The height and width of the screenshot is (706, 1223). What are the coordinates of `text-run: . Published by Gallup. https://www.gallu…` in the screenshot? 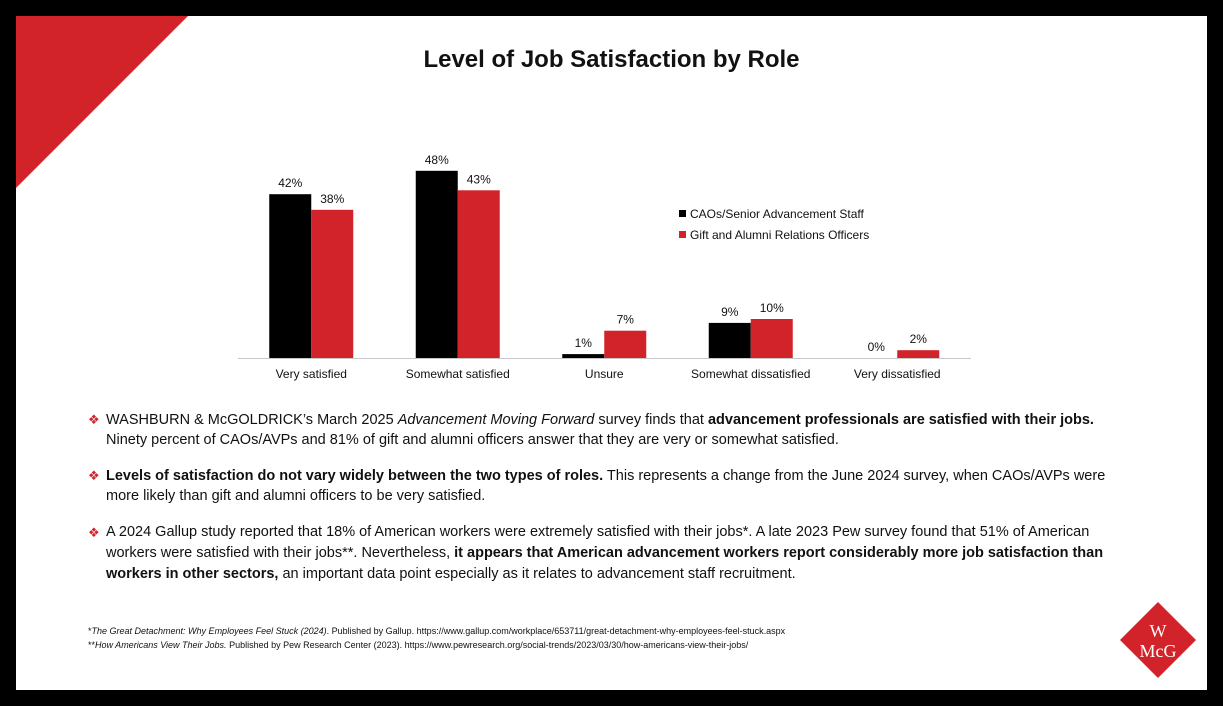 It's located at (556, 631).